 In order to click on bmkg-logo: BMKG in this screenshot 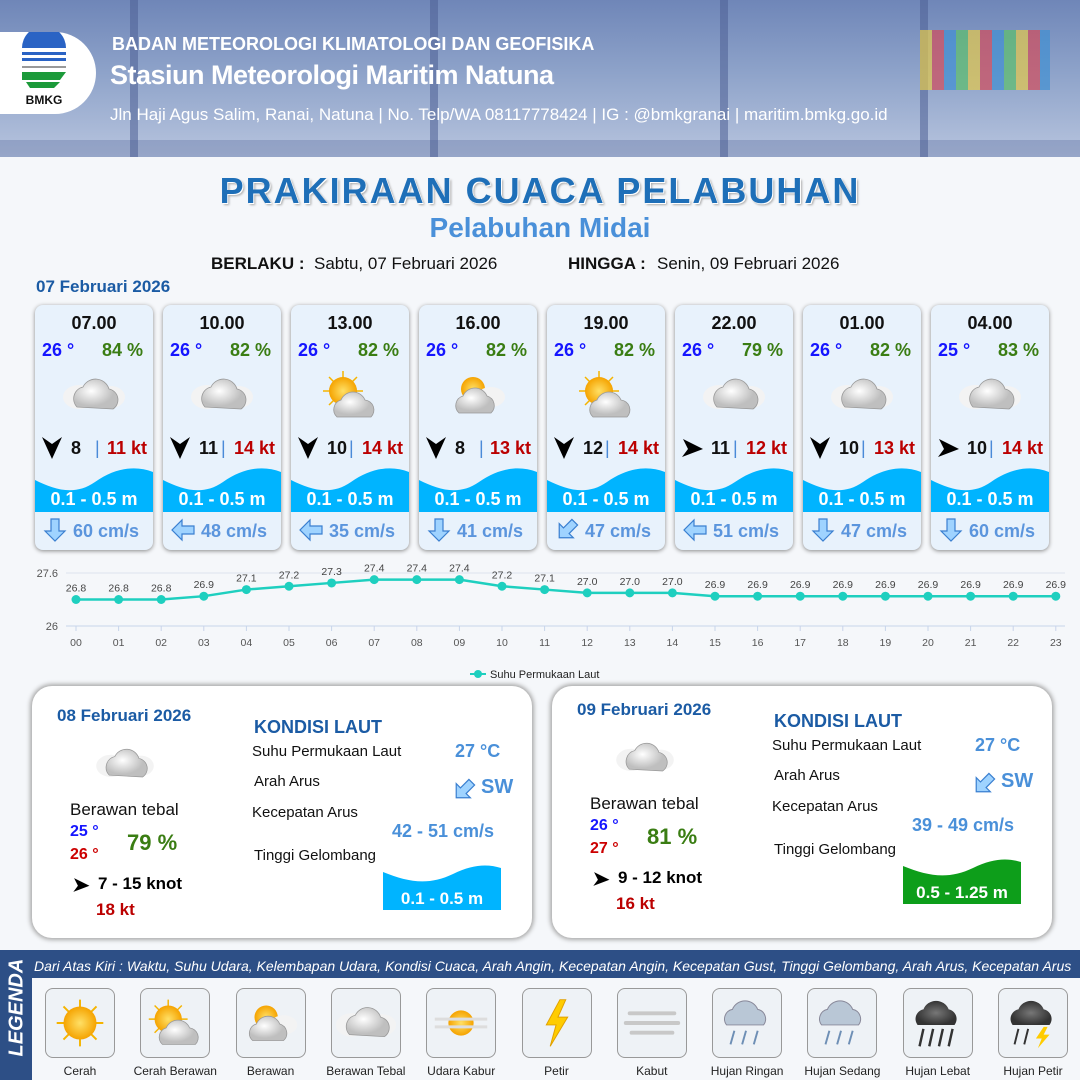, I will do `click(48, 70)`.